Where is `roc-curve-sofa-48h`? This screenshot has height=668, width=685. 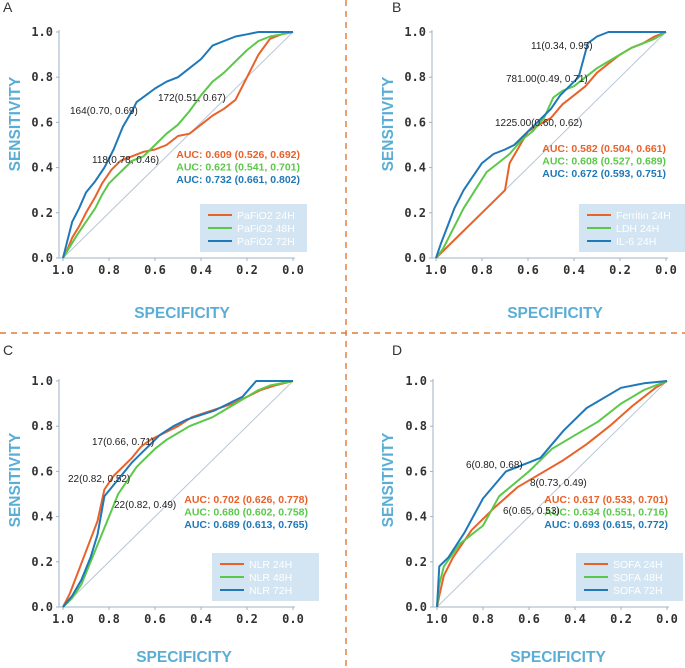
roc-curve-sofa-48h is located at coordinates (552, 494).